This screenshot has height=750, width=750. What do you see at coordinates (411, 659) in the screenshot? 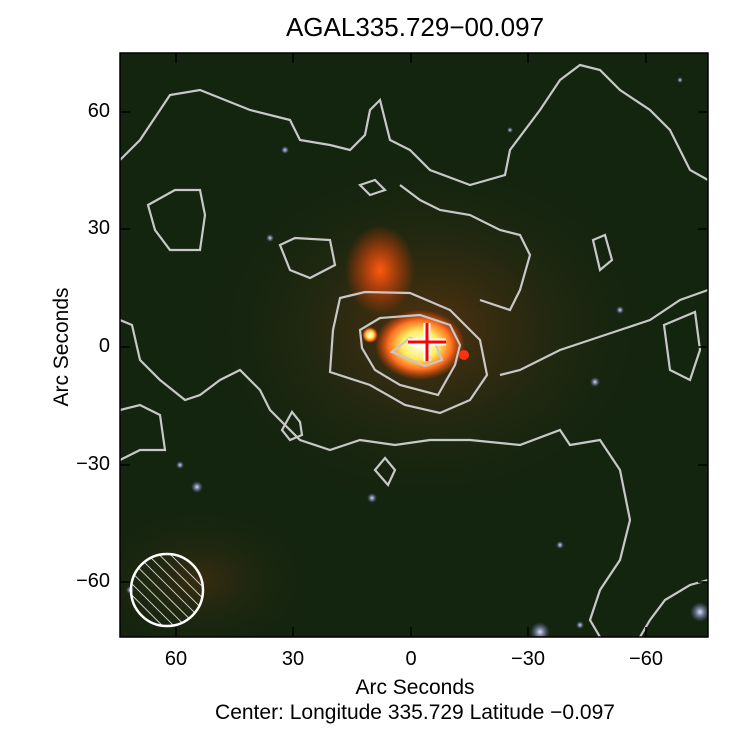
I see `x-tick-label: 0` at bounding box center [411, 659].